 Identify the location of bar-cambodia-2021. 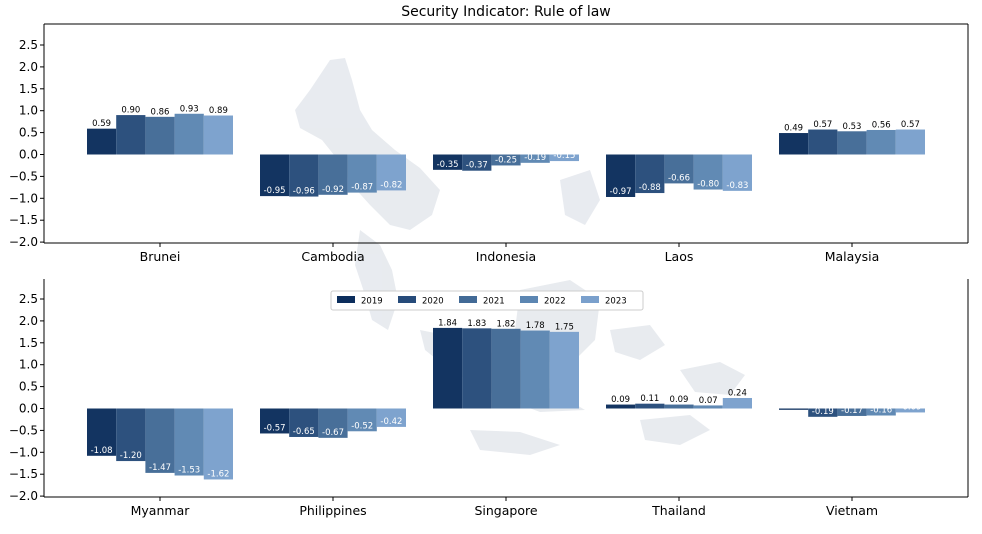
(333, 174).